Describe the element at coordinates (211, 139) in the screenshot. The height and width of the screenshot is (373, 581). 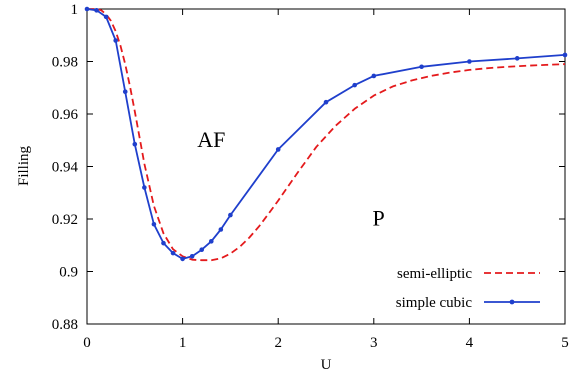
I see `region-label-af: AF` at that location.